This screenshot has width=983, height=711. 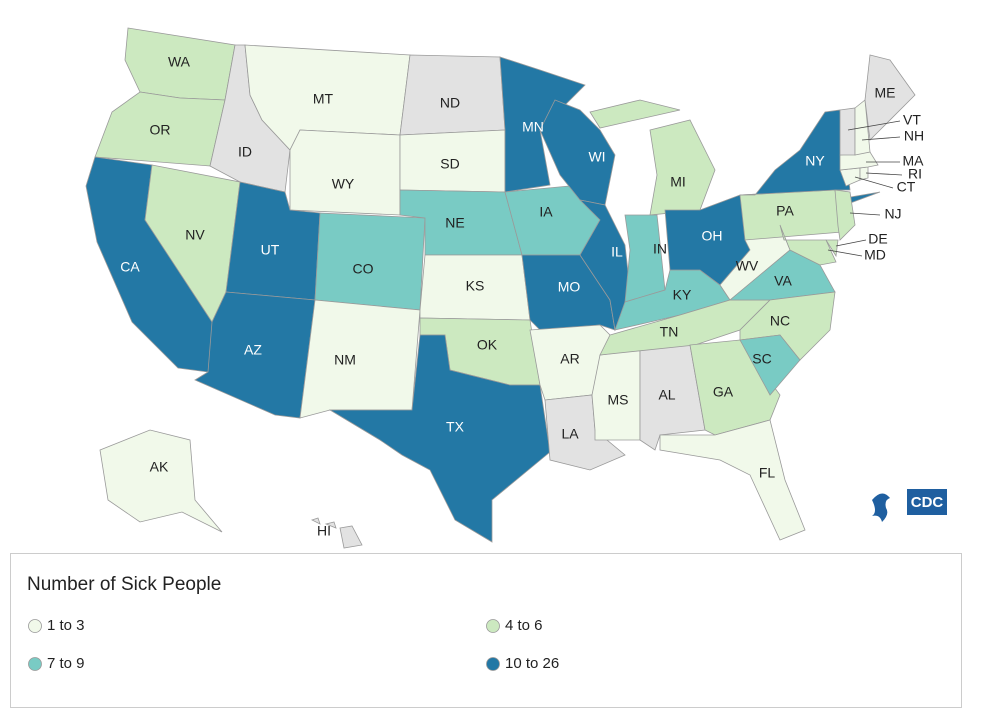 I want to click on state-label: NV, so click(x=195, y=235).